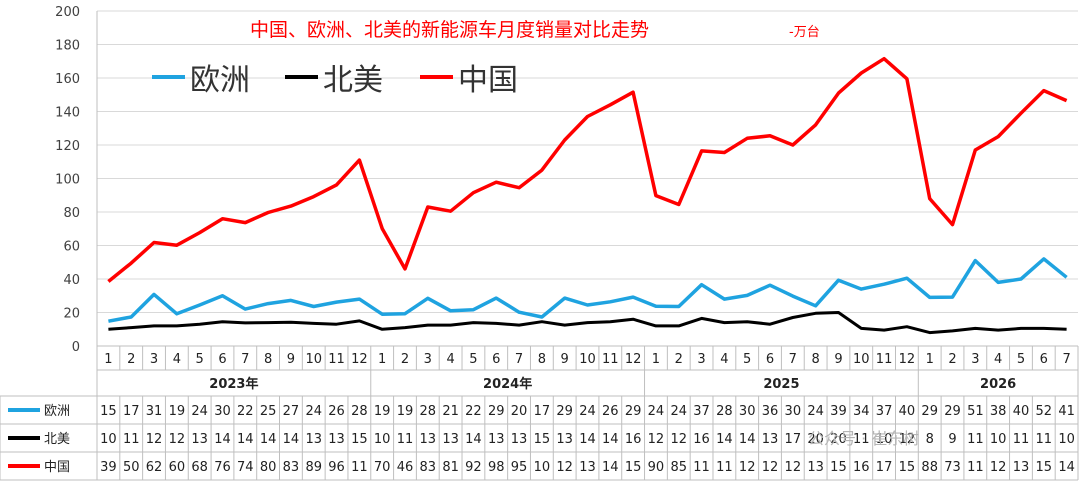 Image resolution: width=1080 pixels, height=484 pixels. Describe the element at coordinates (804, 32) in the screenshot. I see `chart-title-unit: -万台` at that location.